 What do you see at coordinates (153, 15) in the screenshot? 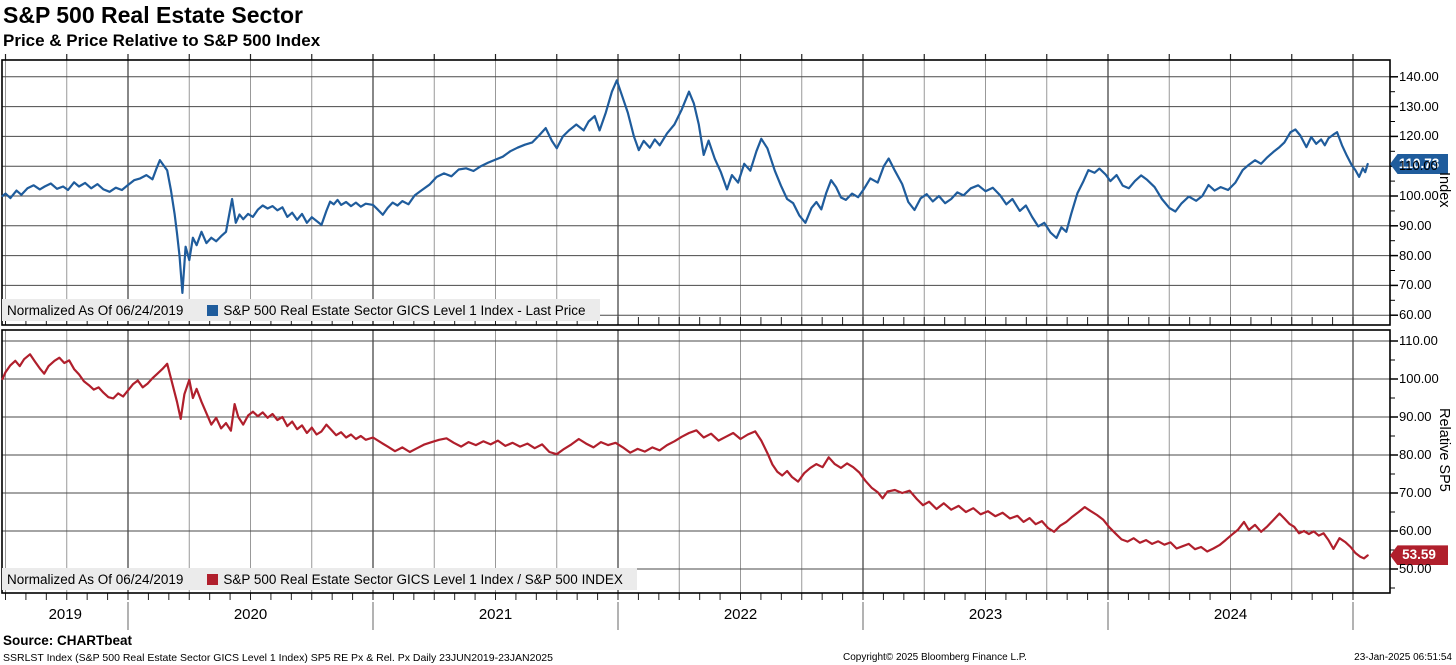
I see `page-title: S&P 500 Real Estate Sector` at bounding box center [153, 15].